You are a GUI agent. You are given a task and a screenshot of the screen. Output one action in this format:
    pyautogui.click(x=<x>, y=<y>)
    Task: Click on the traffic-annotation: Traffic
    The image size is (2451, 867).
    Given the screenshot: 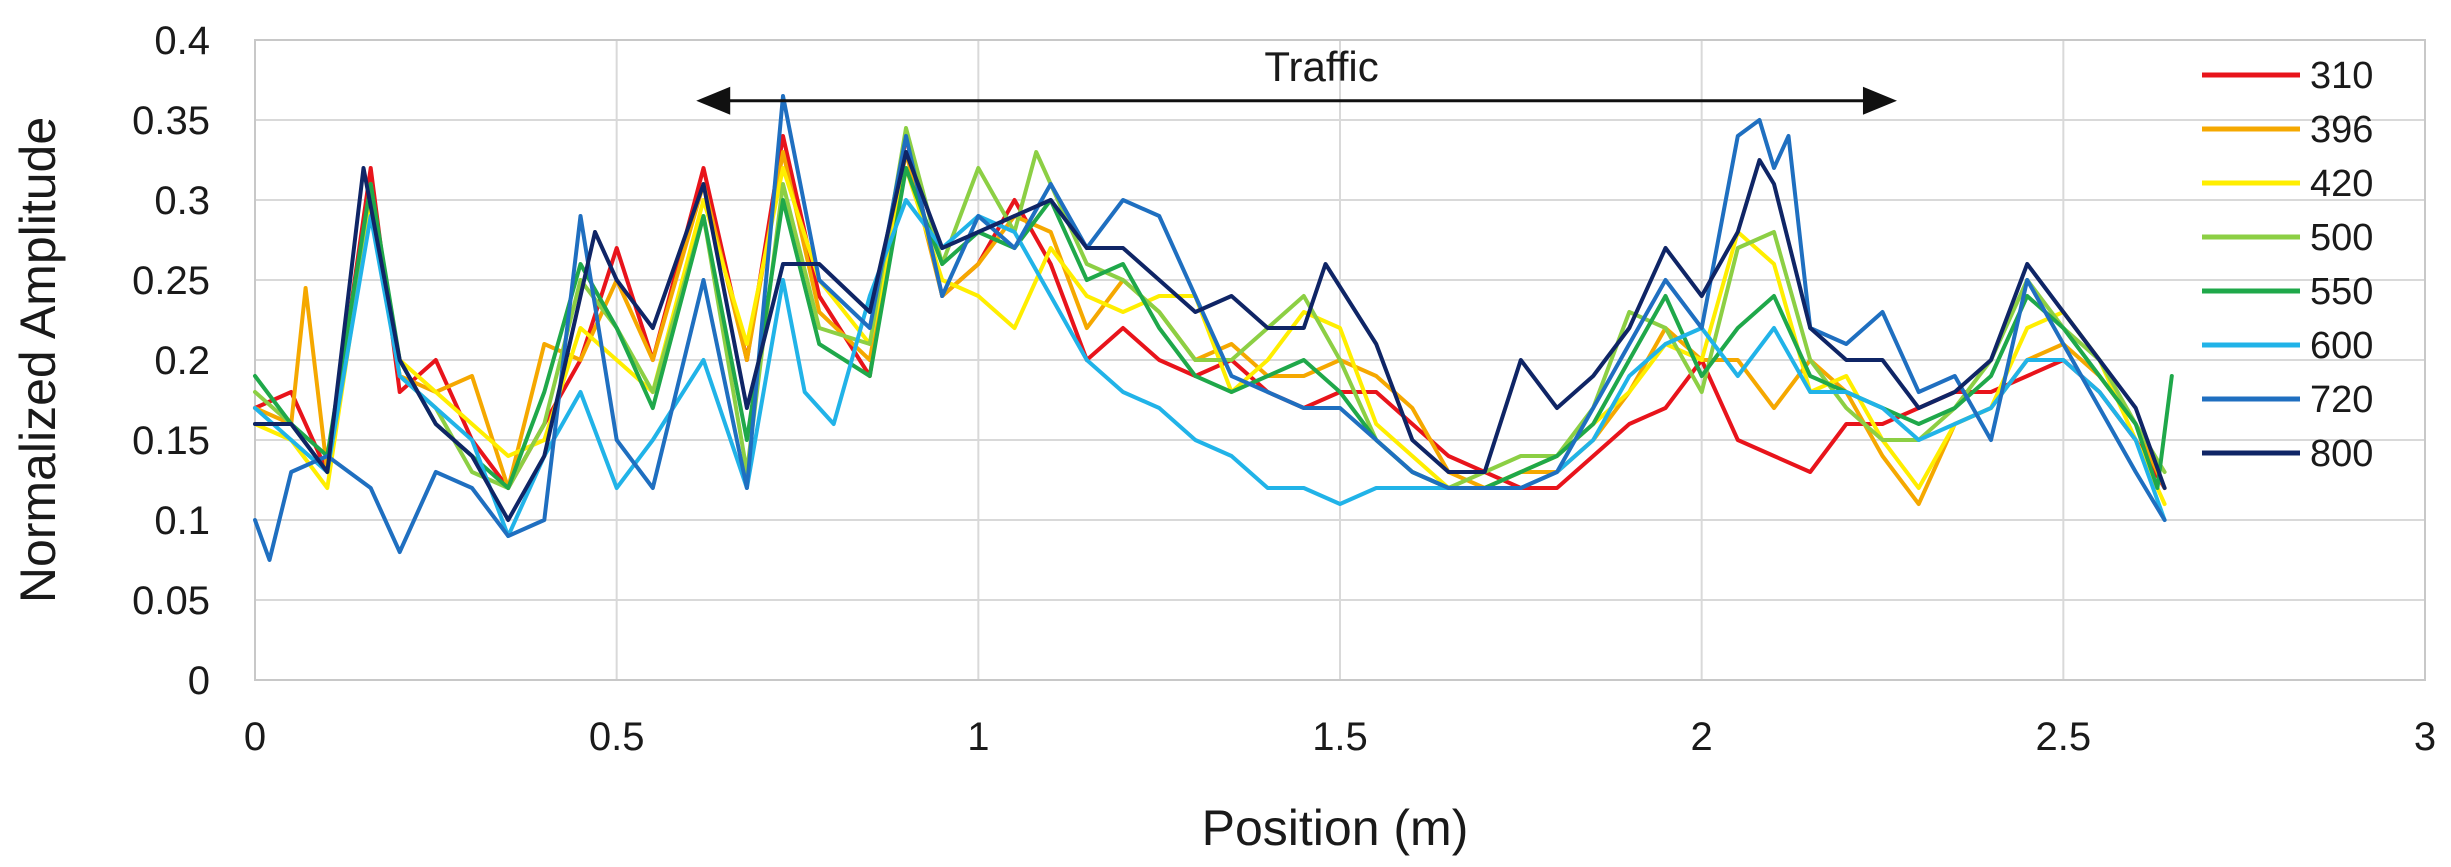 What is the action you would take?
    pyautogui.click(x=1296, y=79)
    